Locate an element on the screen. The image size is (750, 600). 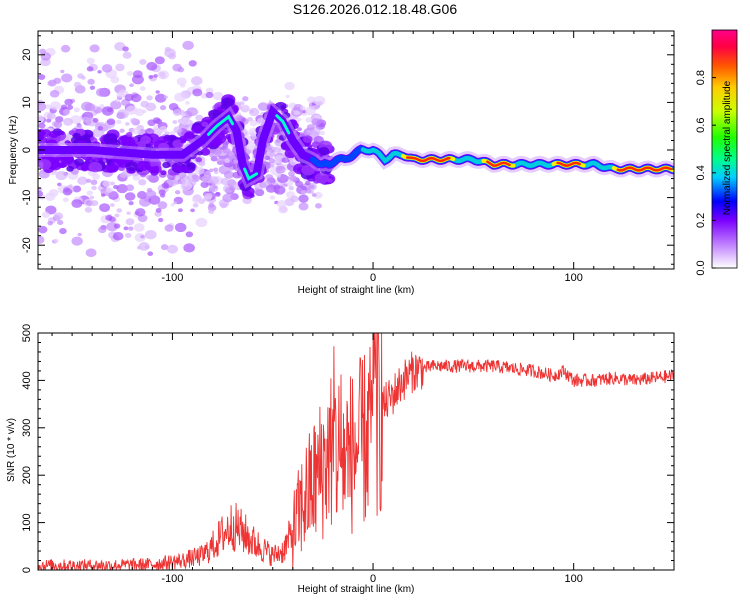
colorbar-tick-label: 0.4 is located at coordinates (701, 172).